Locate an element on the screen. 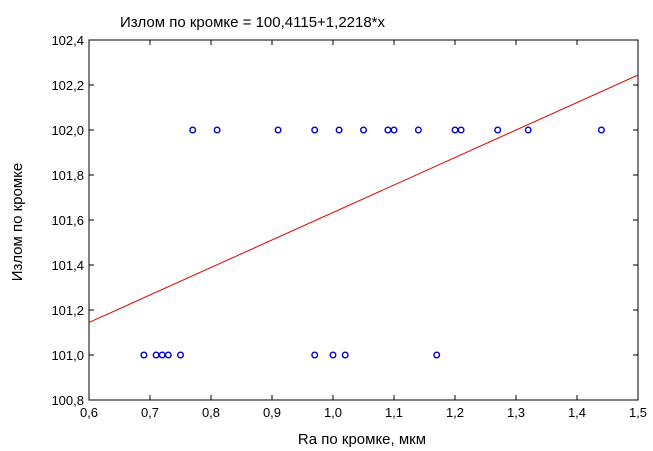  y-tick-label: 101,0 is located at coordinates (67, 355).